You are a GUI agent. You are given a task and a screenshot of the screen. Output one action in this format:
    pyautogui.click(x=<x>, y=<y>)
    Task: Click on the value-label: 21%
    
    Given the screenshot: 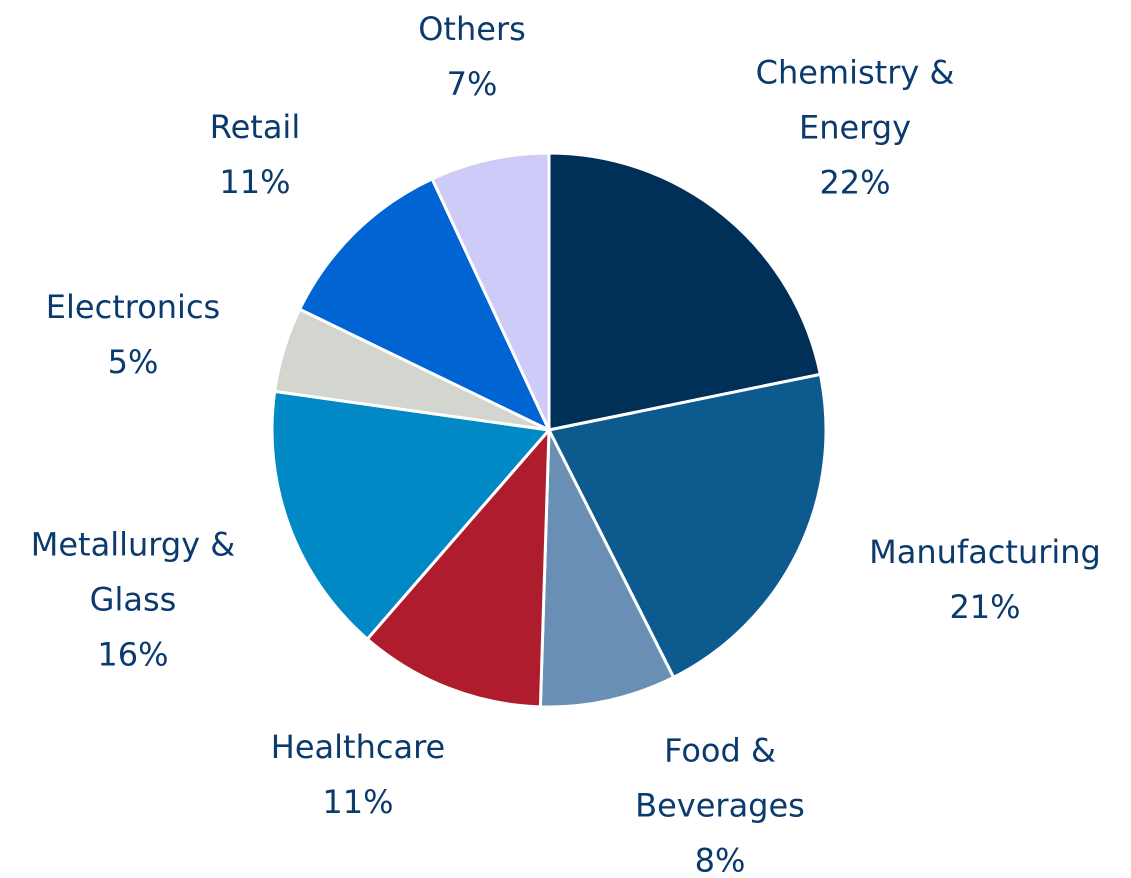 What is the action you would take?
    pyautogui.click(x=985, y=607)
    